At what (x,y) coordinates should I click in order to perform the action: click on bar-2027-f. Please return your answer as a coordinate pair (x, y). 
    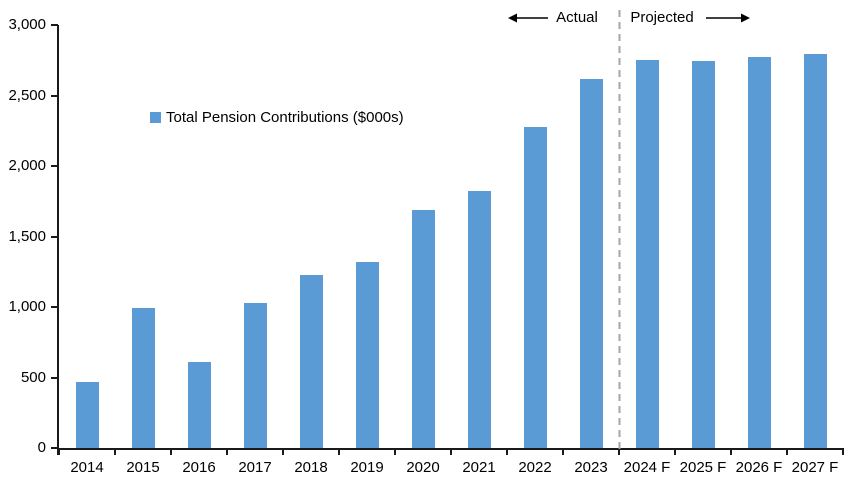
    Looking at the image, I should click on (815, 251).